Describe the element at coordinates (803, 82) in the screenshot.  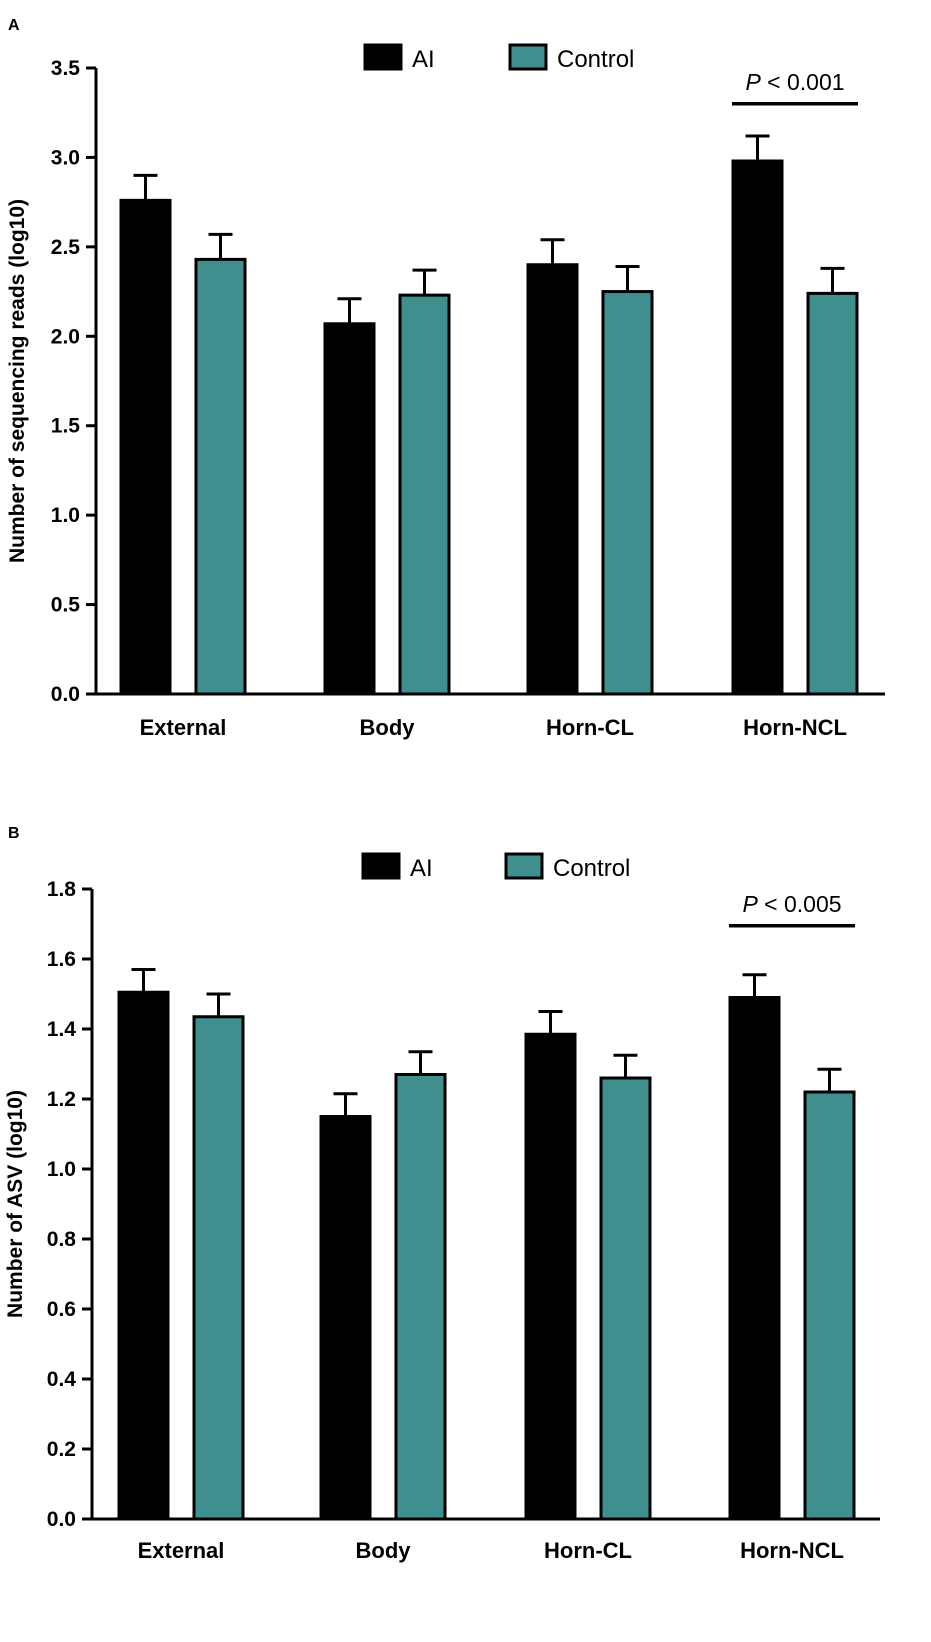
I see `chart-a-significance-value: < 0.001` at that location.